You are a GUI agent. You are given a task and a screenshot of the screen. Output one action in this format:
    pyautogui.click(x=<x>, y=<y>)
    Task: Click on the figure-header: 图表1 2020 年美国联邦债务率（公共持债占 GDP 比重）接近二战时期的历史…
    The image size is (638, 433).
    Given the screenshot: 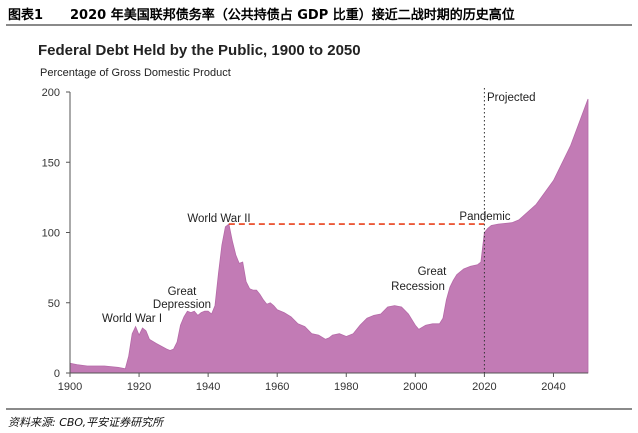 What is the action you would take?
    pyautogui.click(x=319, y=13)
    